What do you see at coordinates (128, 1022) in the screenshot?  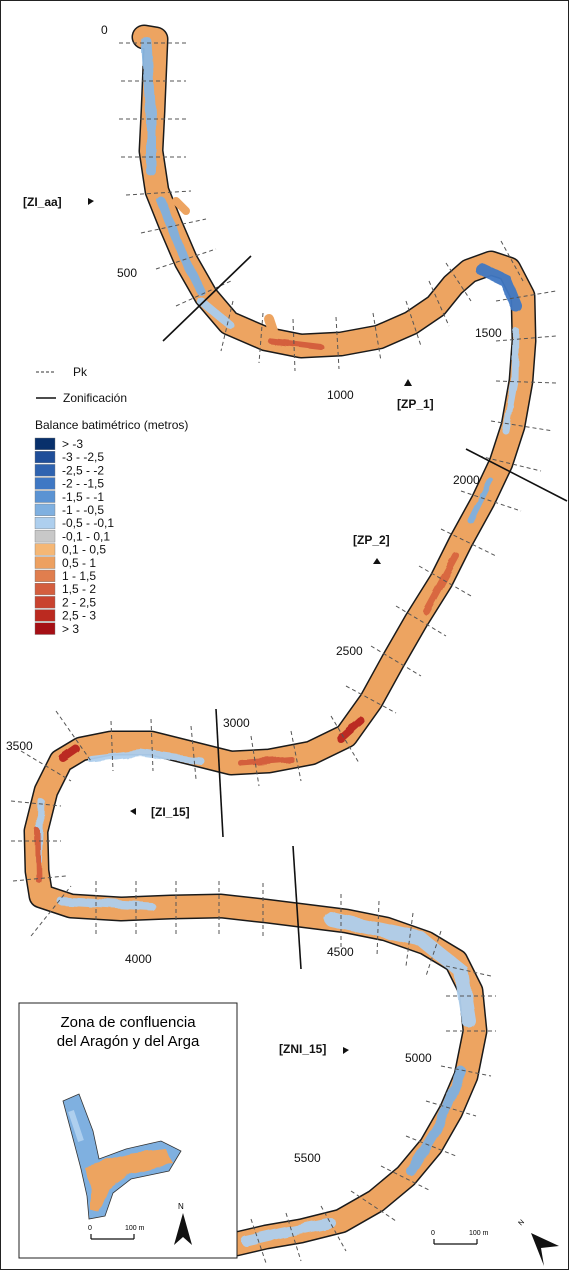 I see `inset-title-line1: Zona de confluencia` at bounding box center [128, 1022].